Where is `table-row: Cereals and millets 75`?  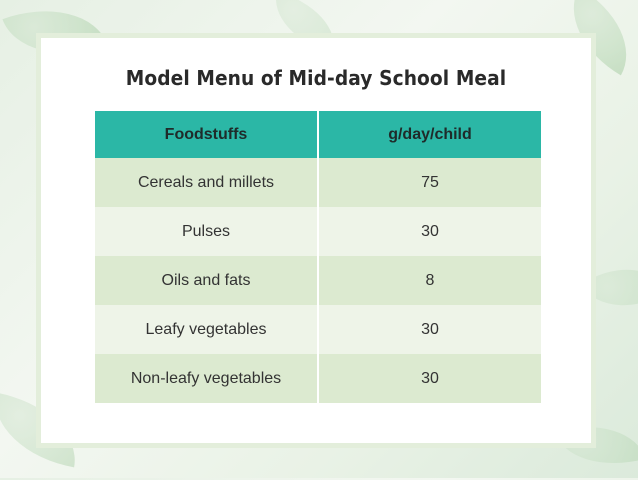
table-row: Cereals and millets 75 is located at coordinates (318, 182).